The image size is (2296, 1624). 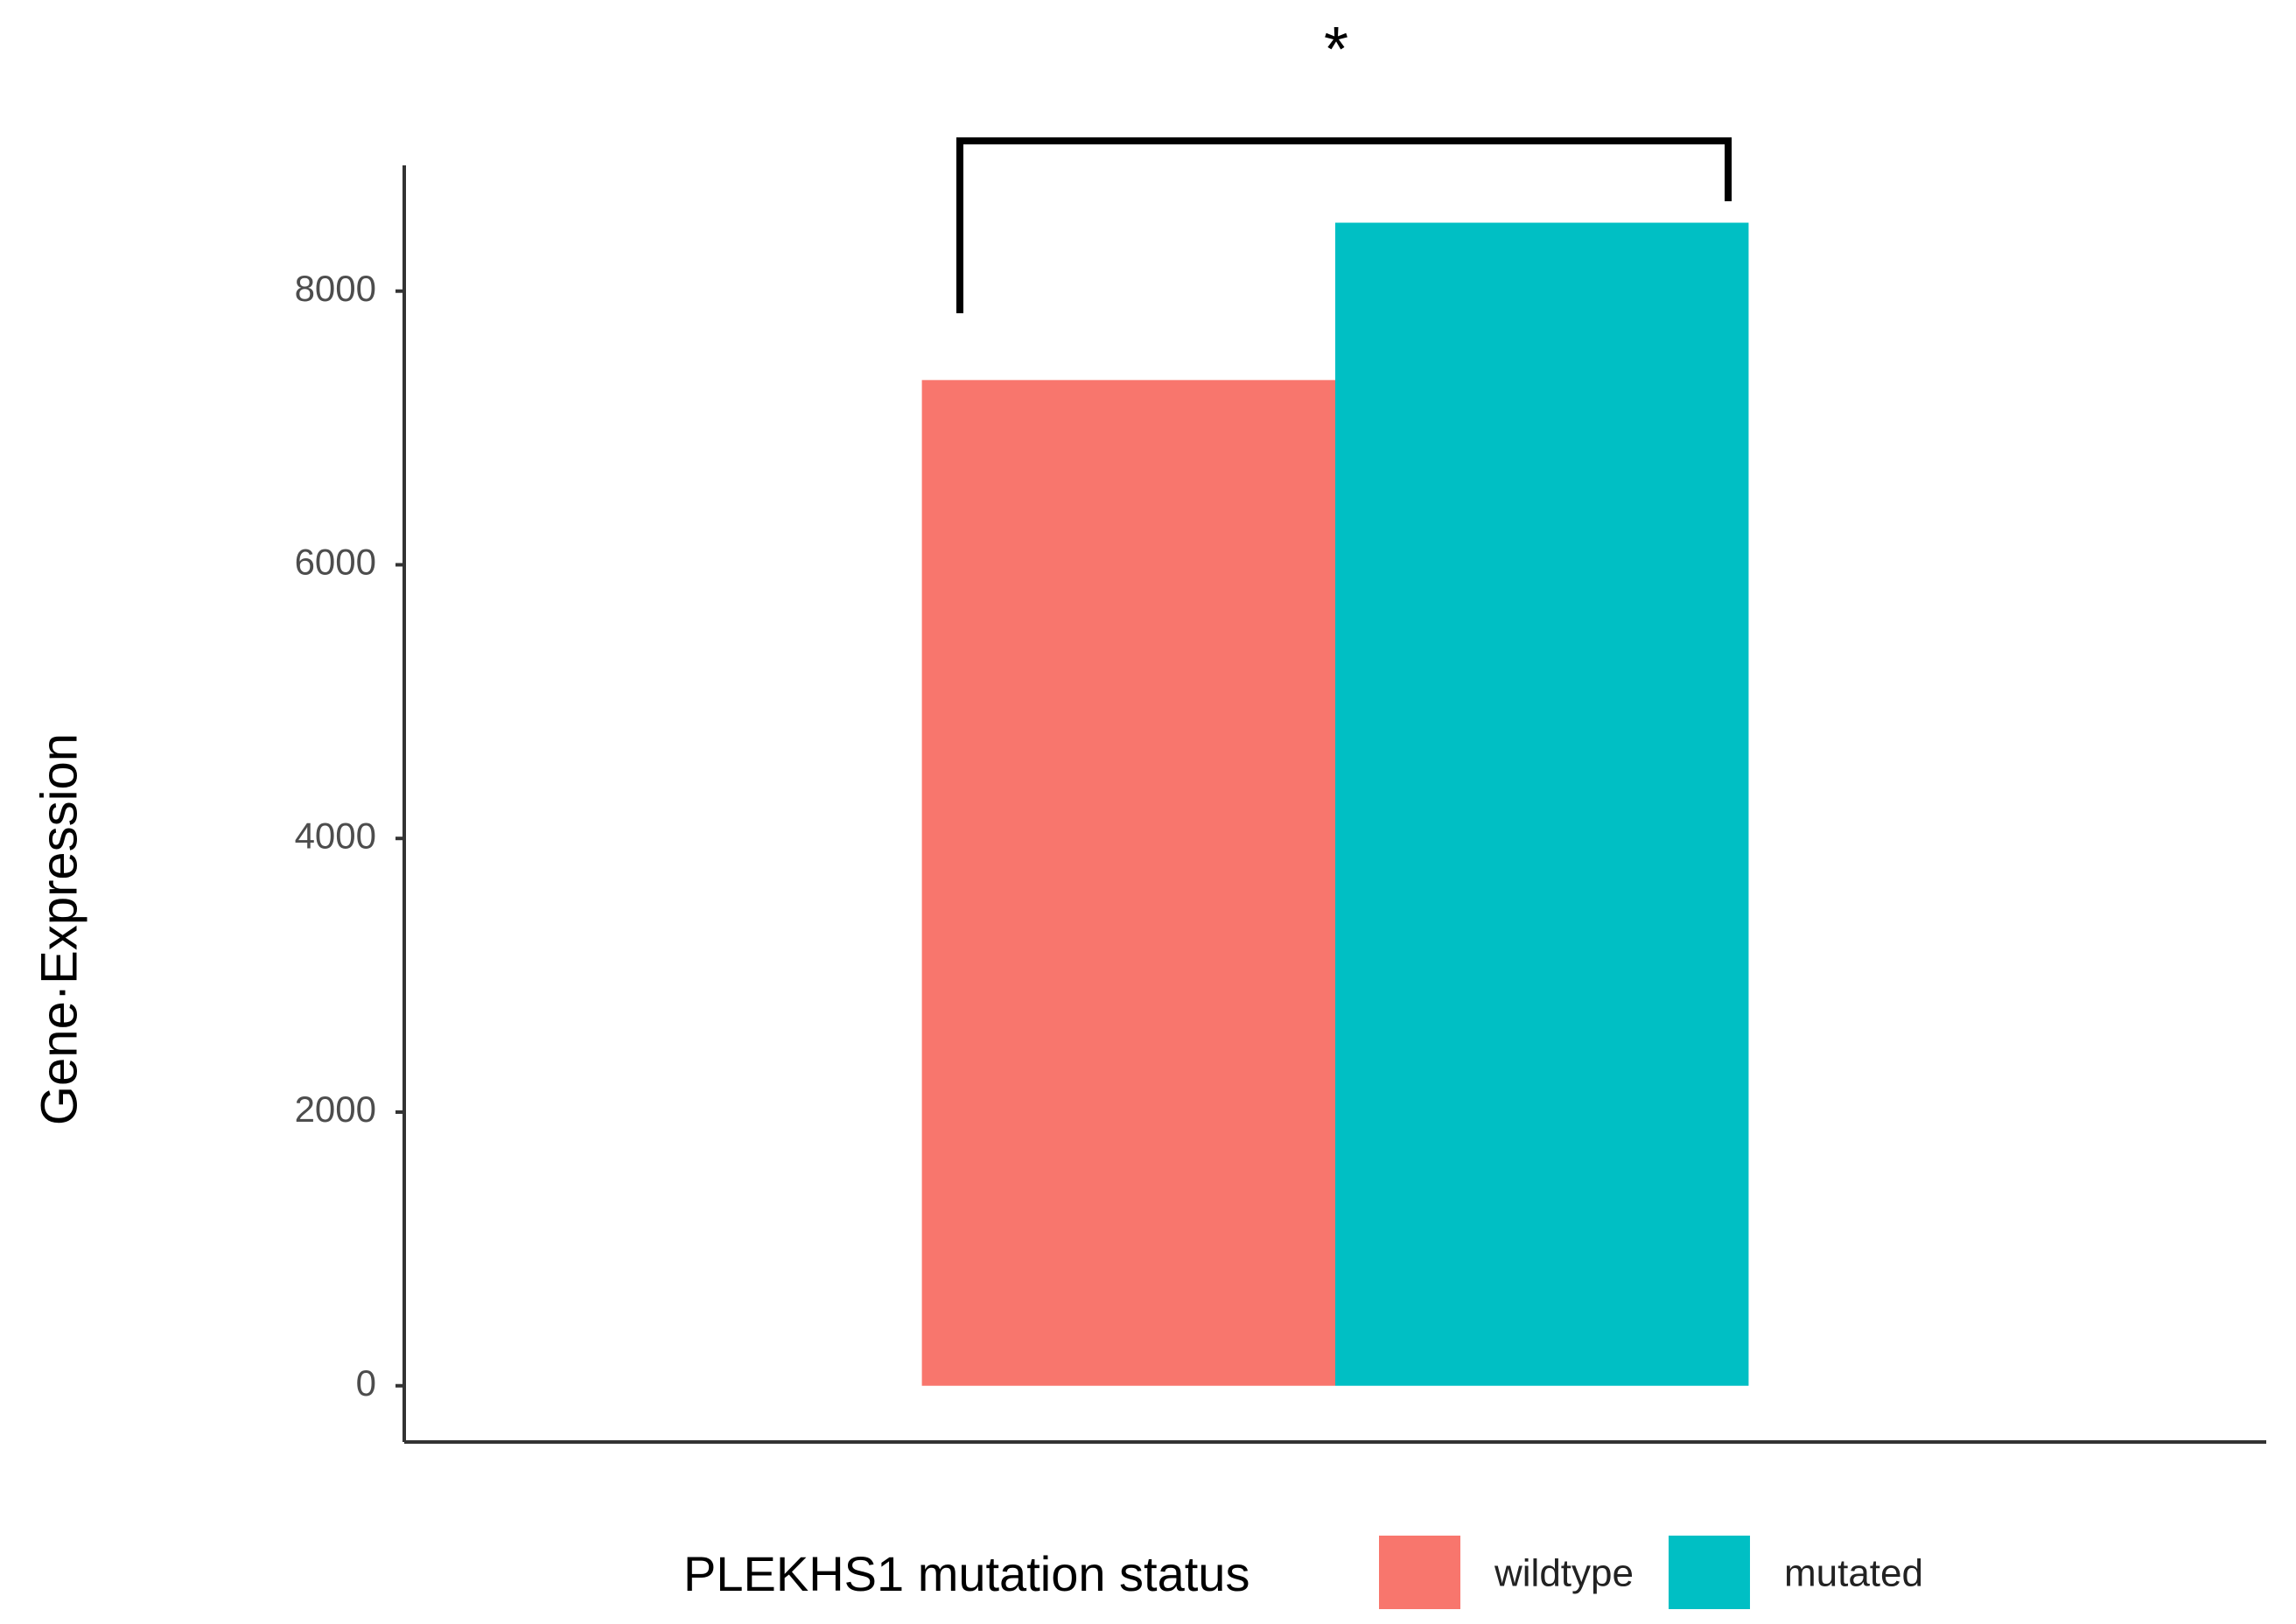 What do you see at coordinates (59, 929) in the screenshot?
I see `y-axis-label: Gene·Expression` at bounding box center [59, 929].